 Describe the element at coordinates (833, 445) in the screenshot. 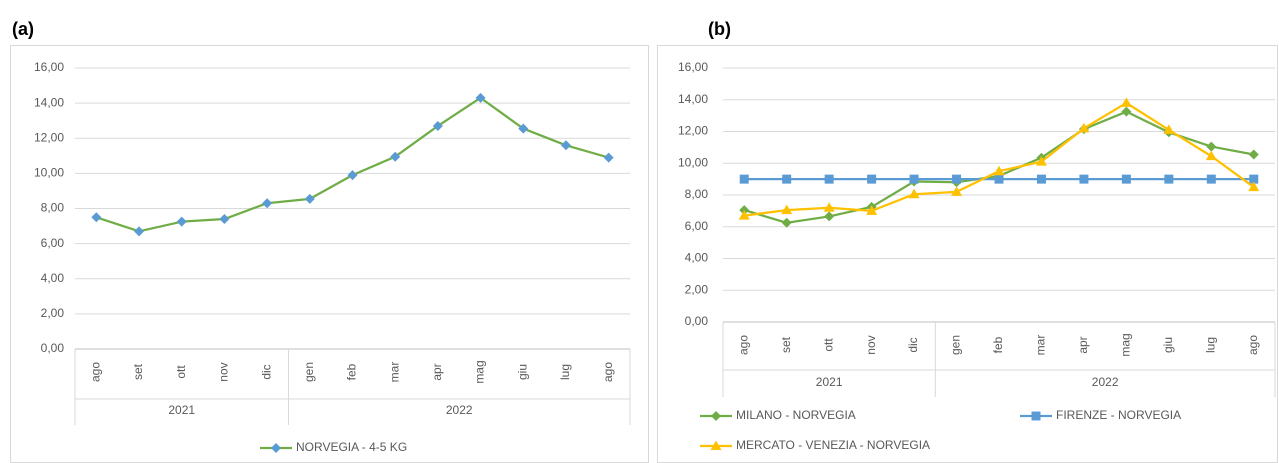

I see `legend-label: MERCATO - VENEZIA - NORVEGIA` at that location.